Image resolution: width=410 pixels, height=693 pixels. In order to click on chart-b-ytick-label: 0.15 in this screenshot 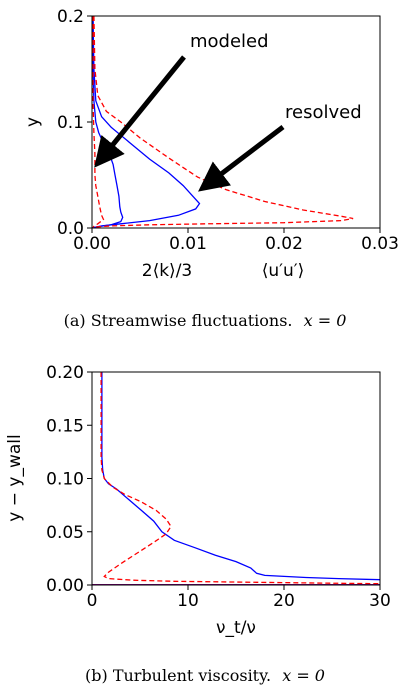, I will do `click(65, 426)`.